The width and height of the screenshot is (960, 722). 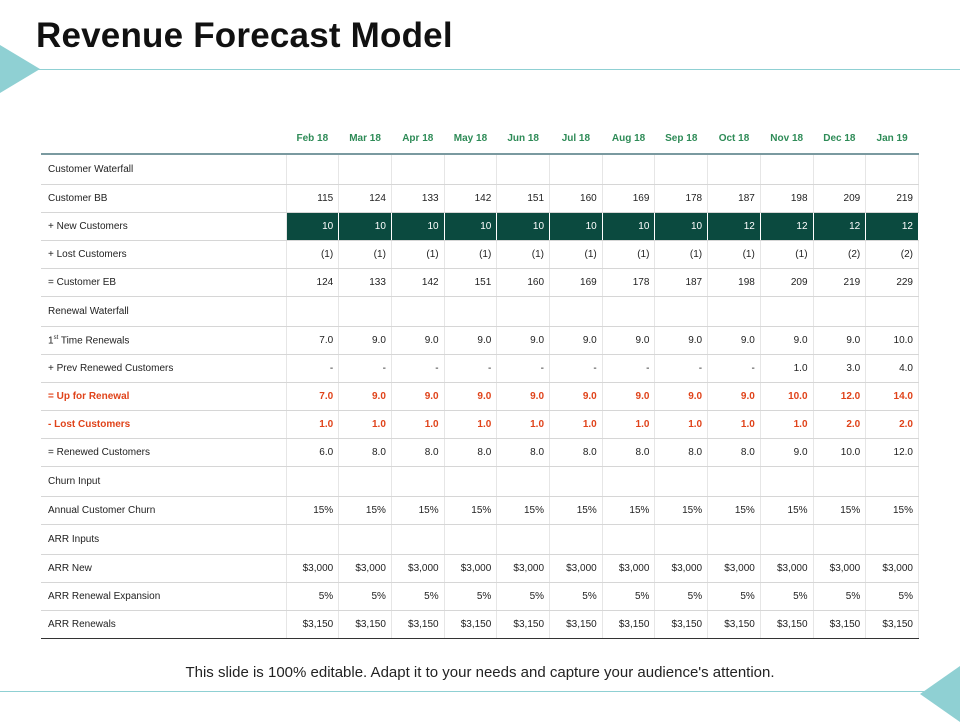 I want to click on table-row: + New Customers 10 10 10 10 10 10 10 10 12 12 12 12, so click(x=480, y=226).